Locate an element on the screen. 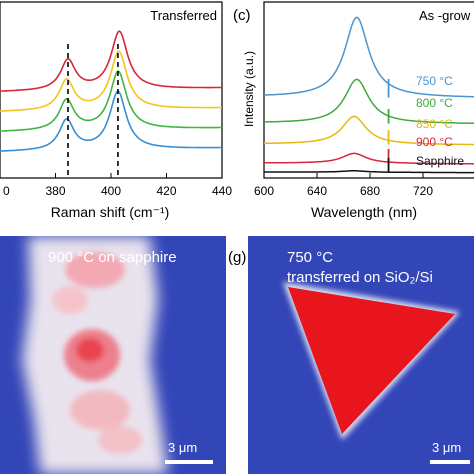  map-right-triangle is located at coordinates (371, 360).